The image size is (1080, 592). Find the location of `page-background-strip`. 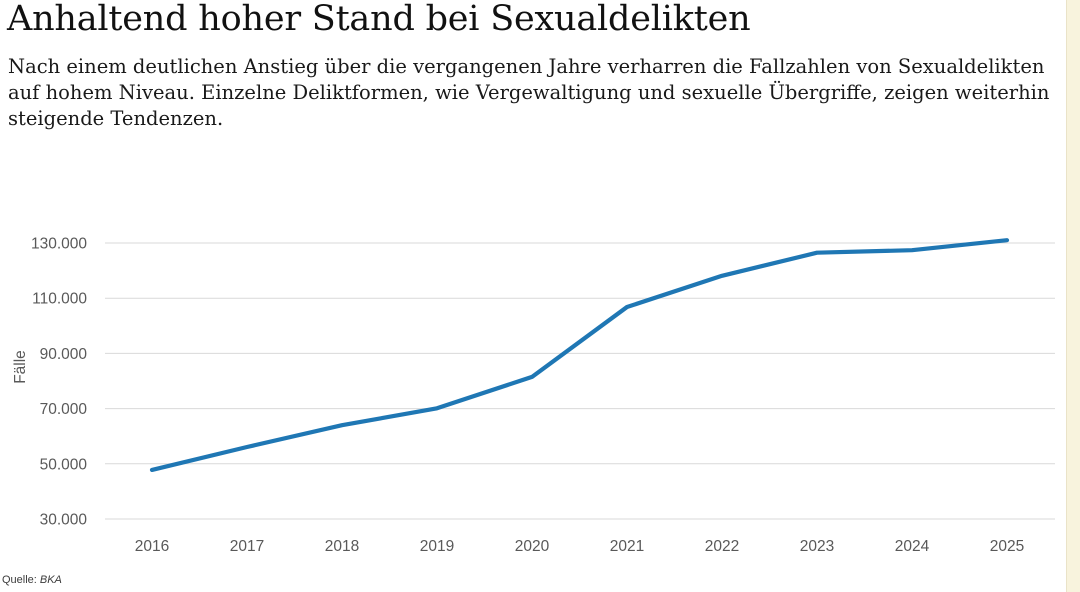

page-background-strip is located at coordinates (1073, 296).